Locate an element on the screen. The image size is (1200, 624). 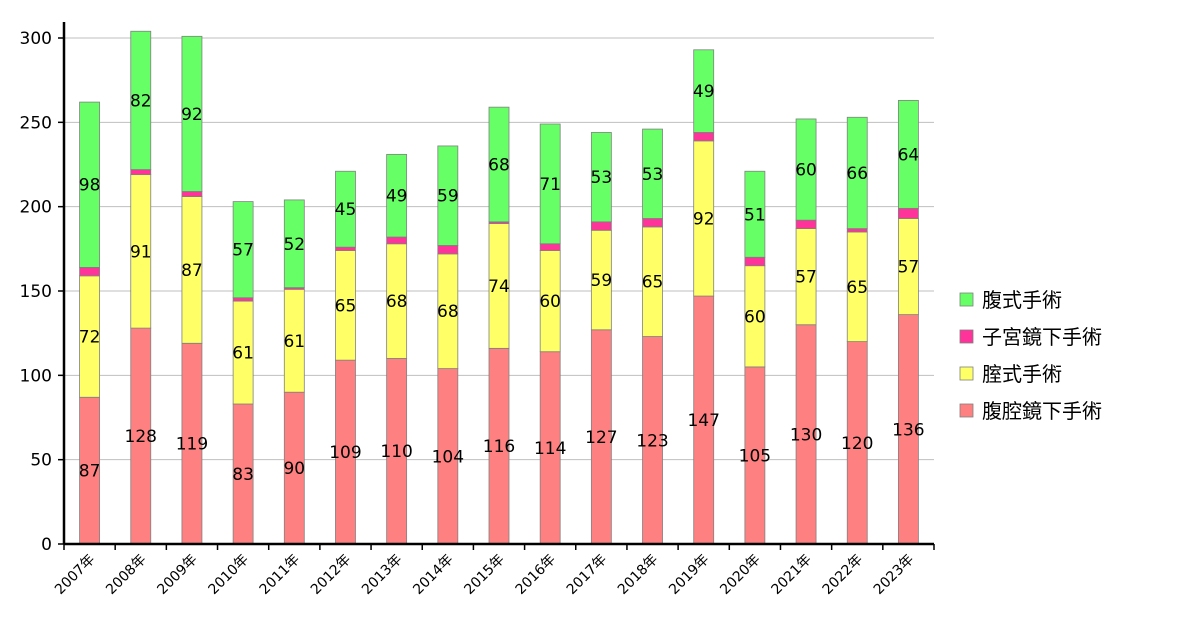
data-label: 91 is located at coordinates (141, 252).